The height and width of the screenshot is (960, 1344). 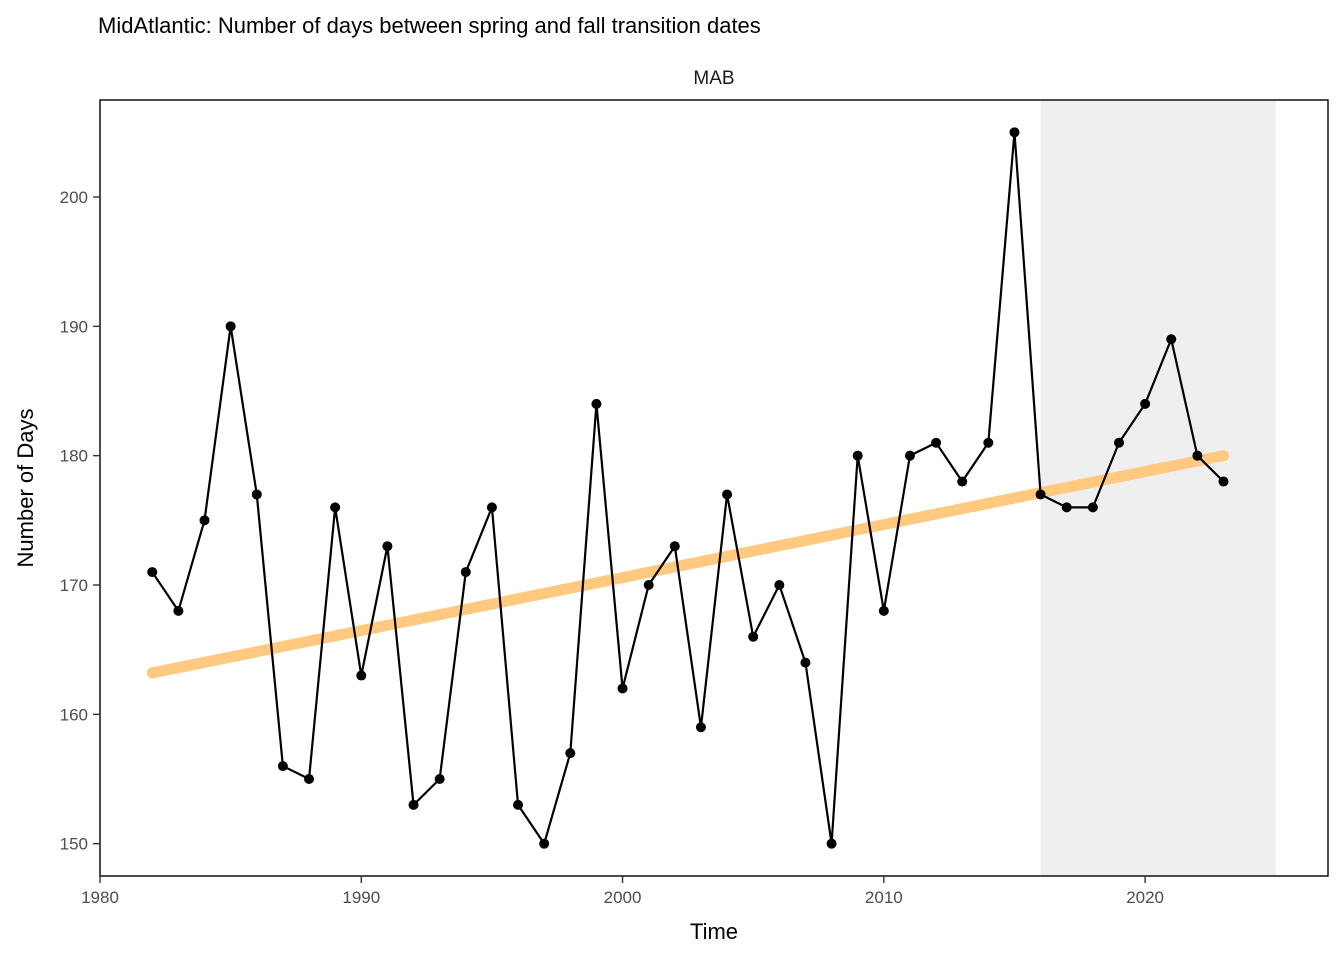 What do you see at coordinates (335, 507) in the screenshot?
I see `data-point-1989` at bounding box center [335, 507].